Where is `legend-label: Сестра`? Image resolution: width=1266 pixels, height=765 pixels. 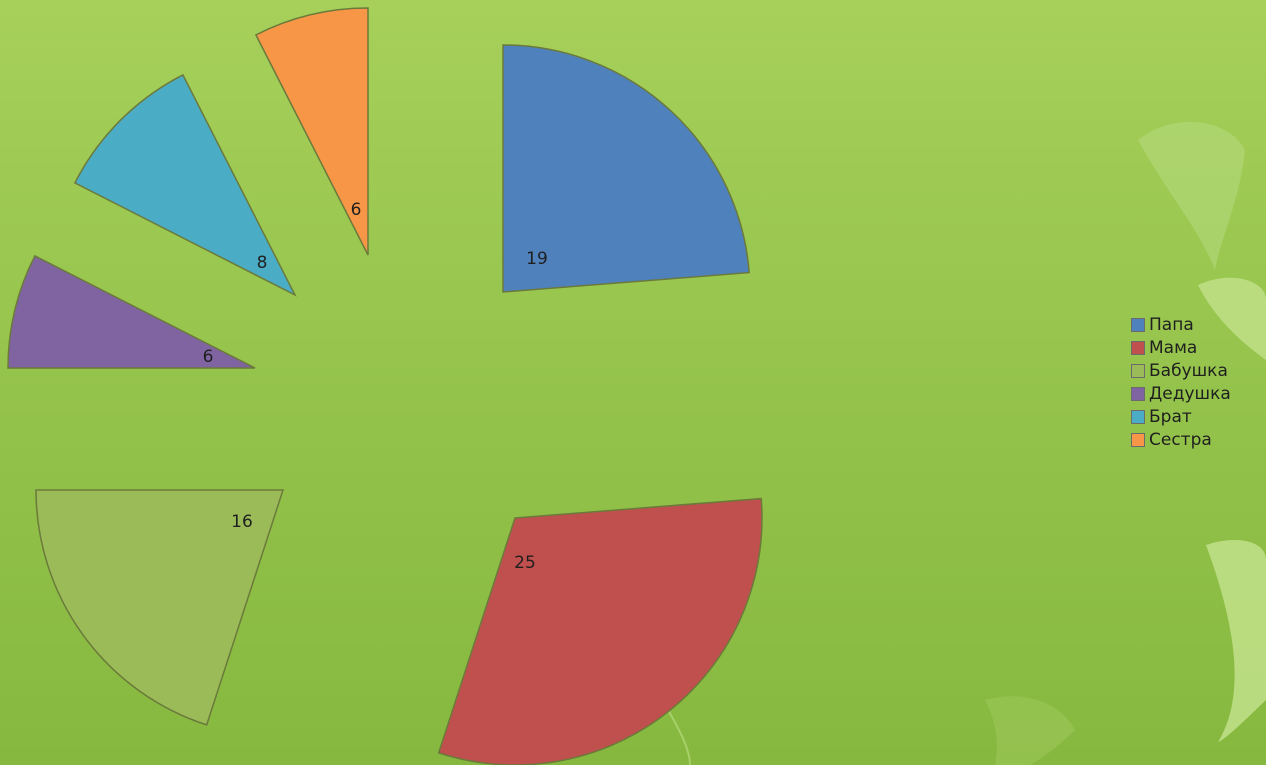 legend-label: Сестра is located at coordinates (1180, 439).